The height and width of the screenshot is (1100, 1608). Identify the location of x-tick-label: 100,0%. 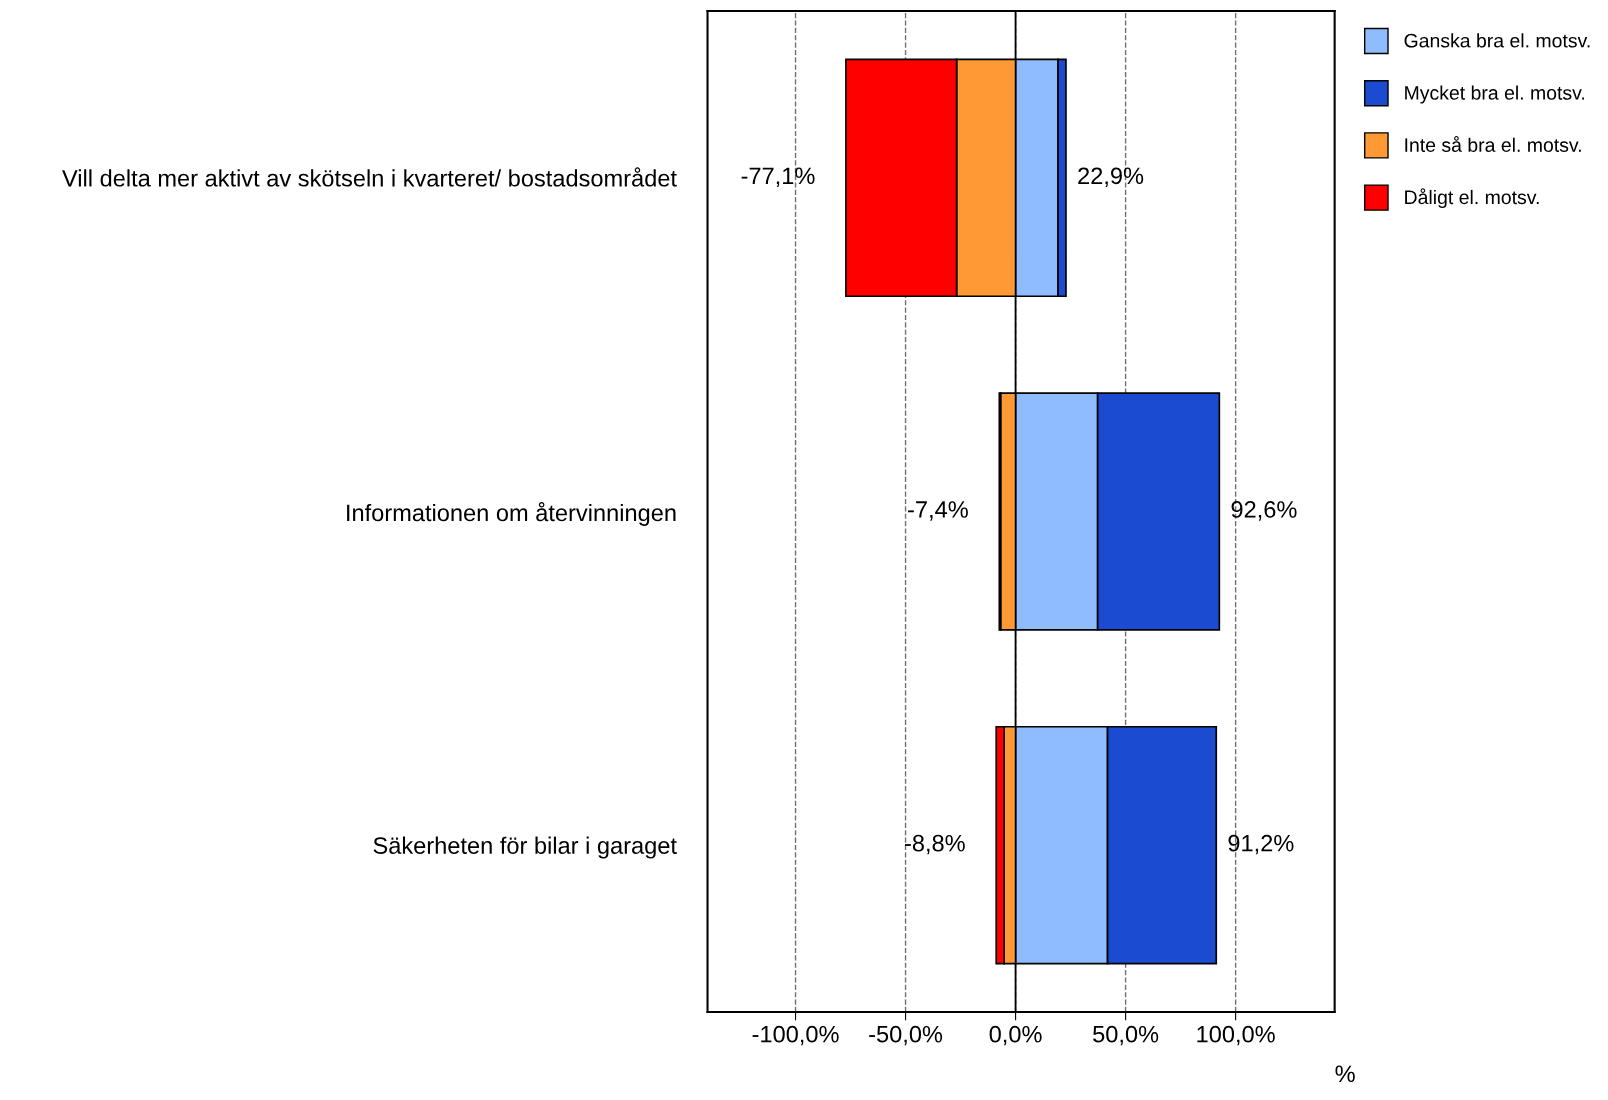
(1236, 1035).